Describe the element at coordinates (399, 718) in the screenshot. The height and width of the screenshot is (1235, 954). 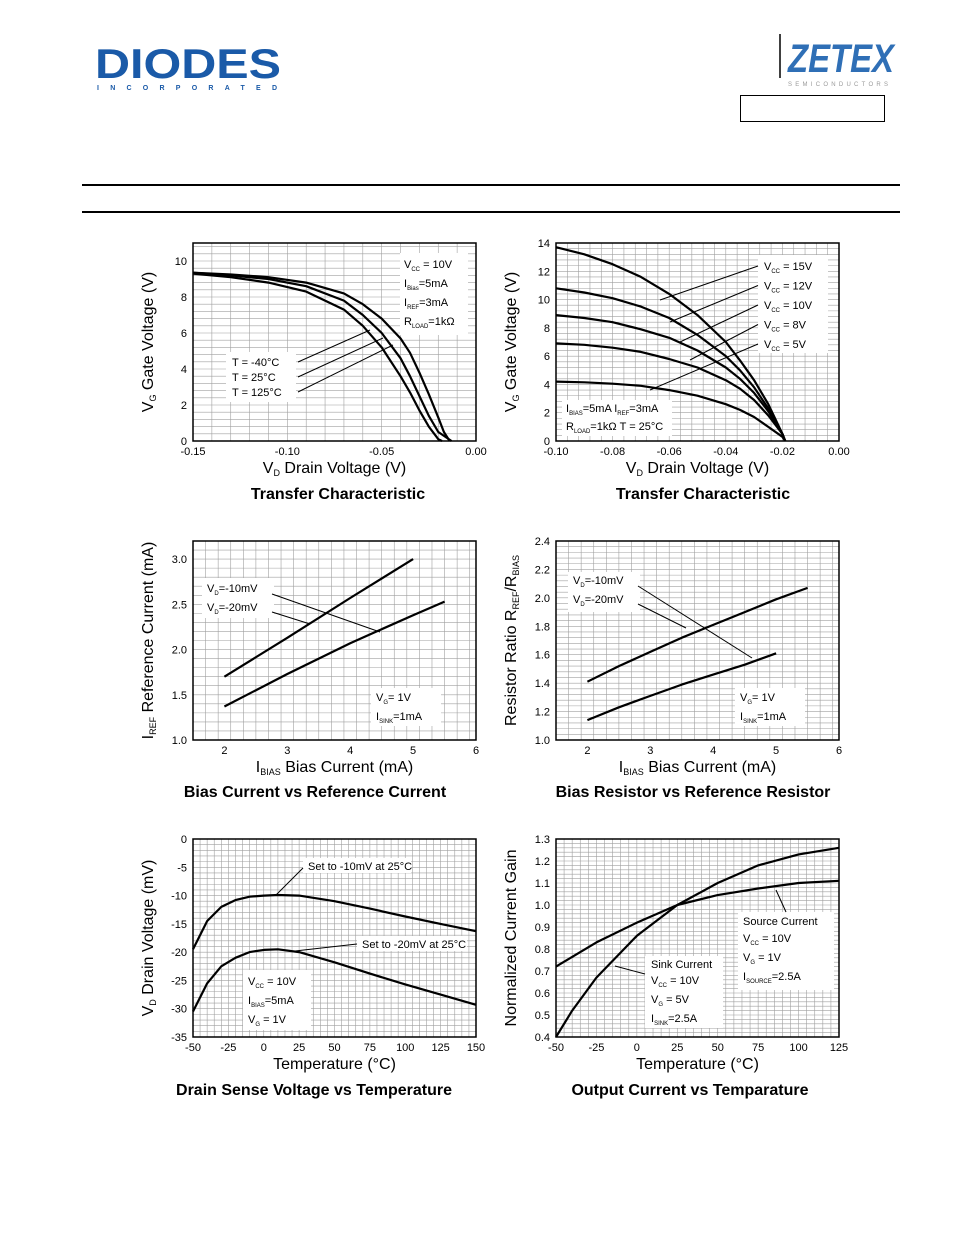
I see `c3-cond-1: ISINK=1mA` at that location.